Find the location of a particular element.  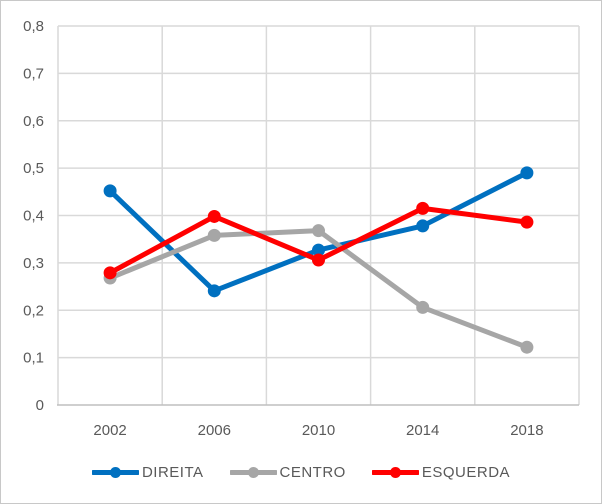

data-point-esquerda-2010 is located at coordinates (318, 260).